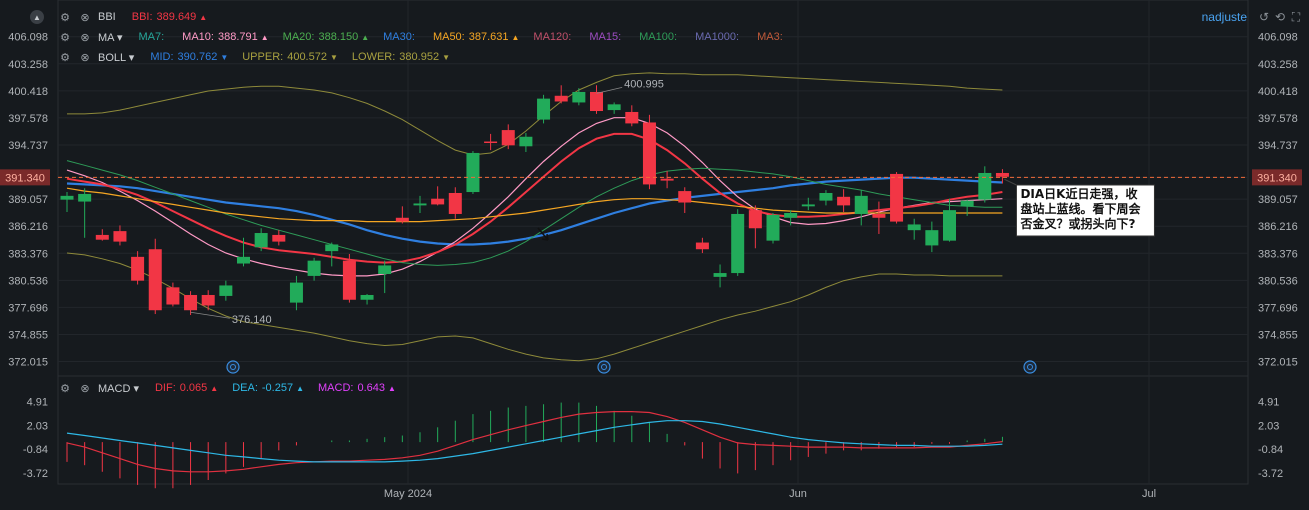 The height and width of the screenshot is (510, 1309). What do you see at coordinates (35, 474) in the screenshot?
I see `macd-tick-label: -3.72` at bounding box center [35, 474].